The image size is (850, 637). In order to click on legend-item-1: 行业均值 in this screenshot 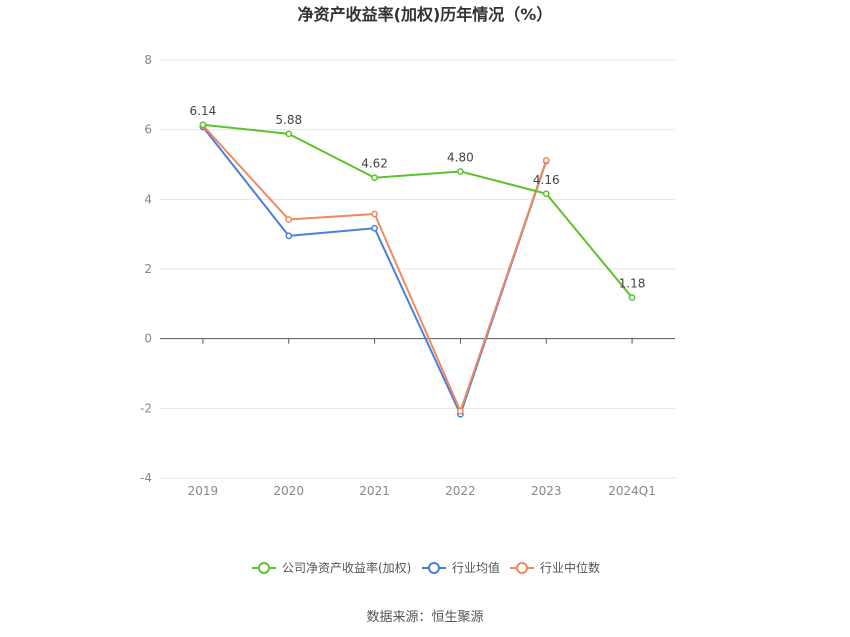, I will do `click(461, 567)`.